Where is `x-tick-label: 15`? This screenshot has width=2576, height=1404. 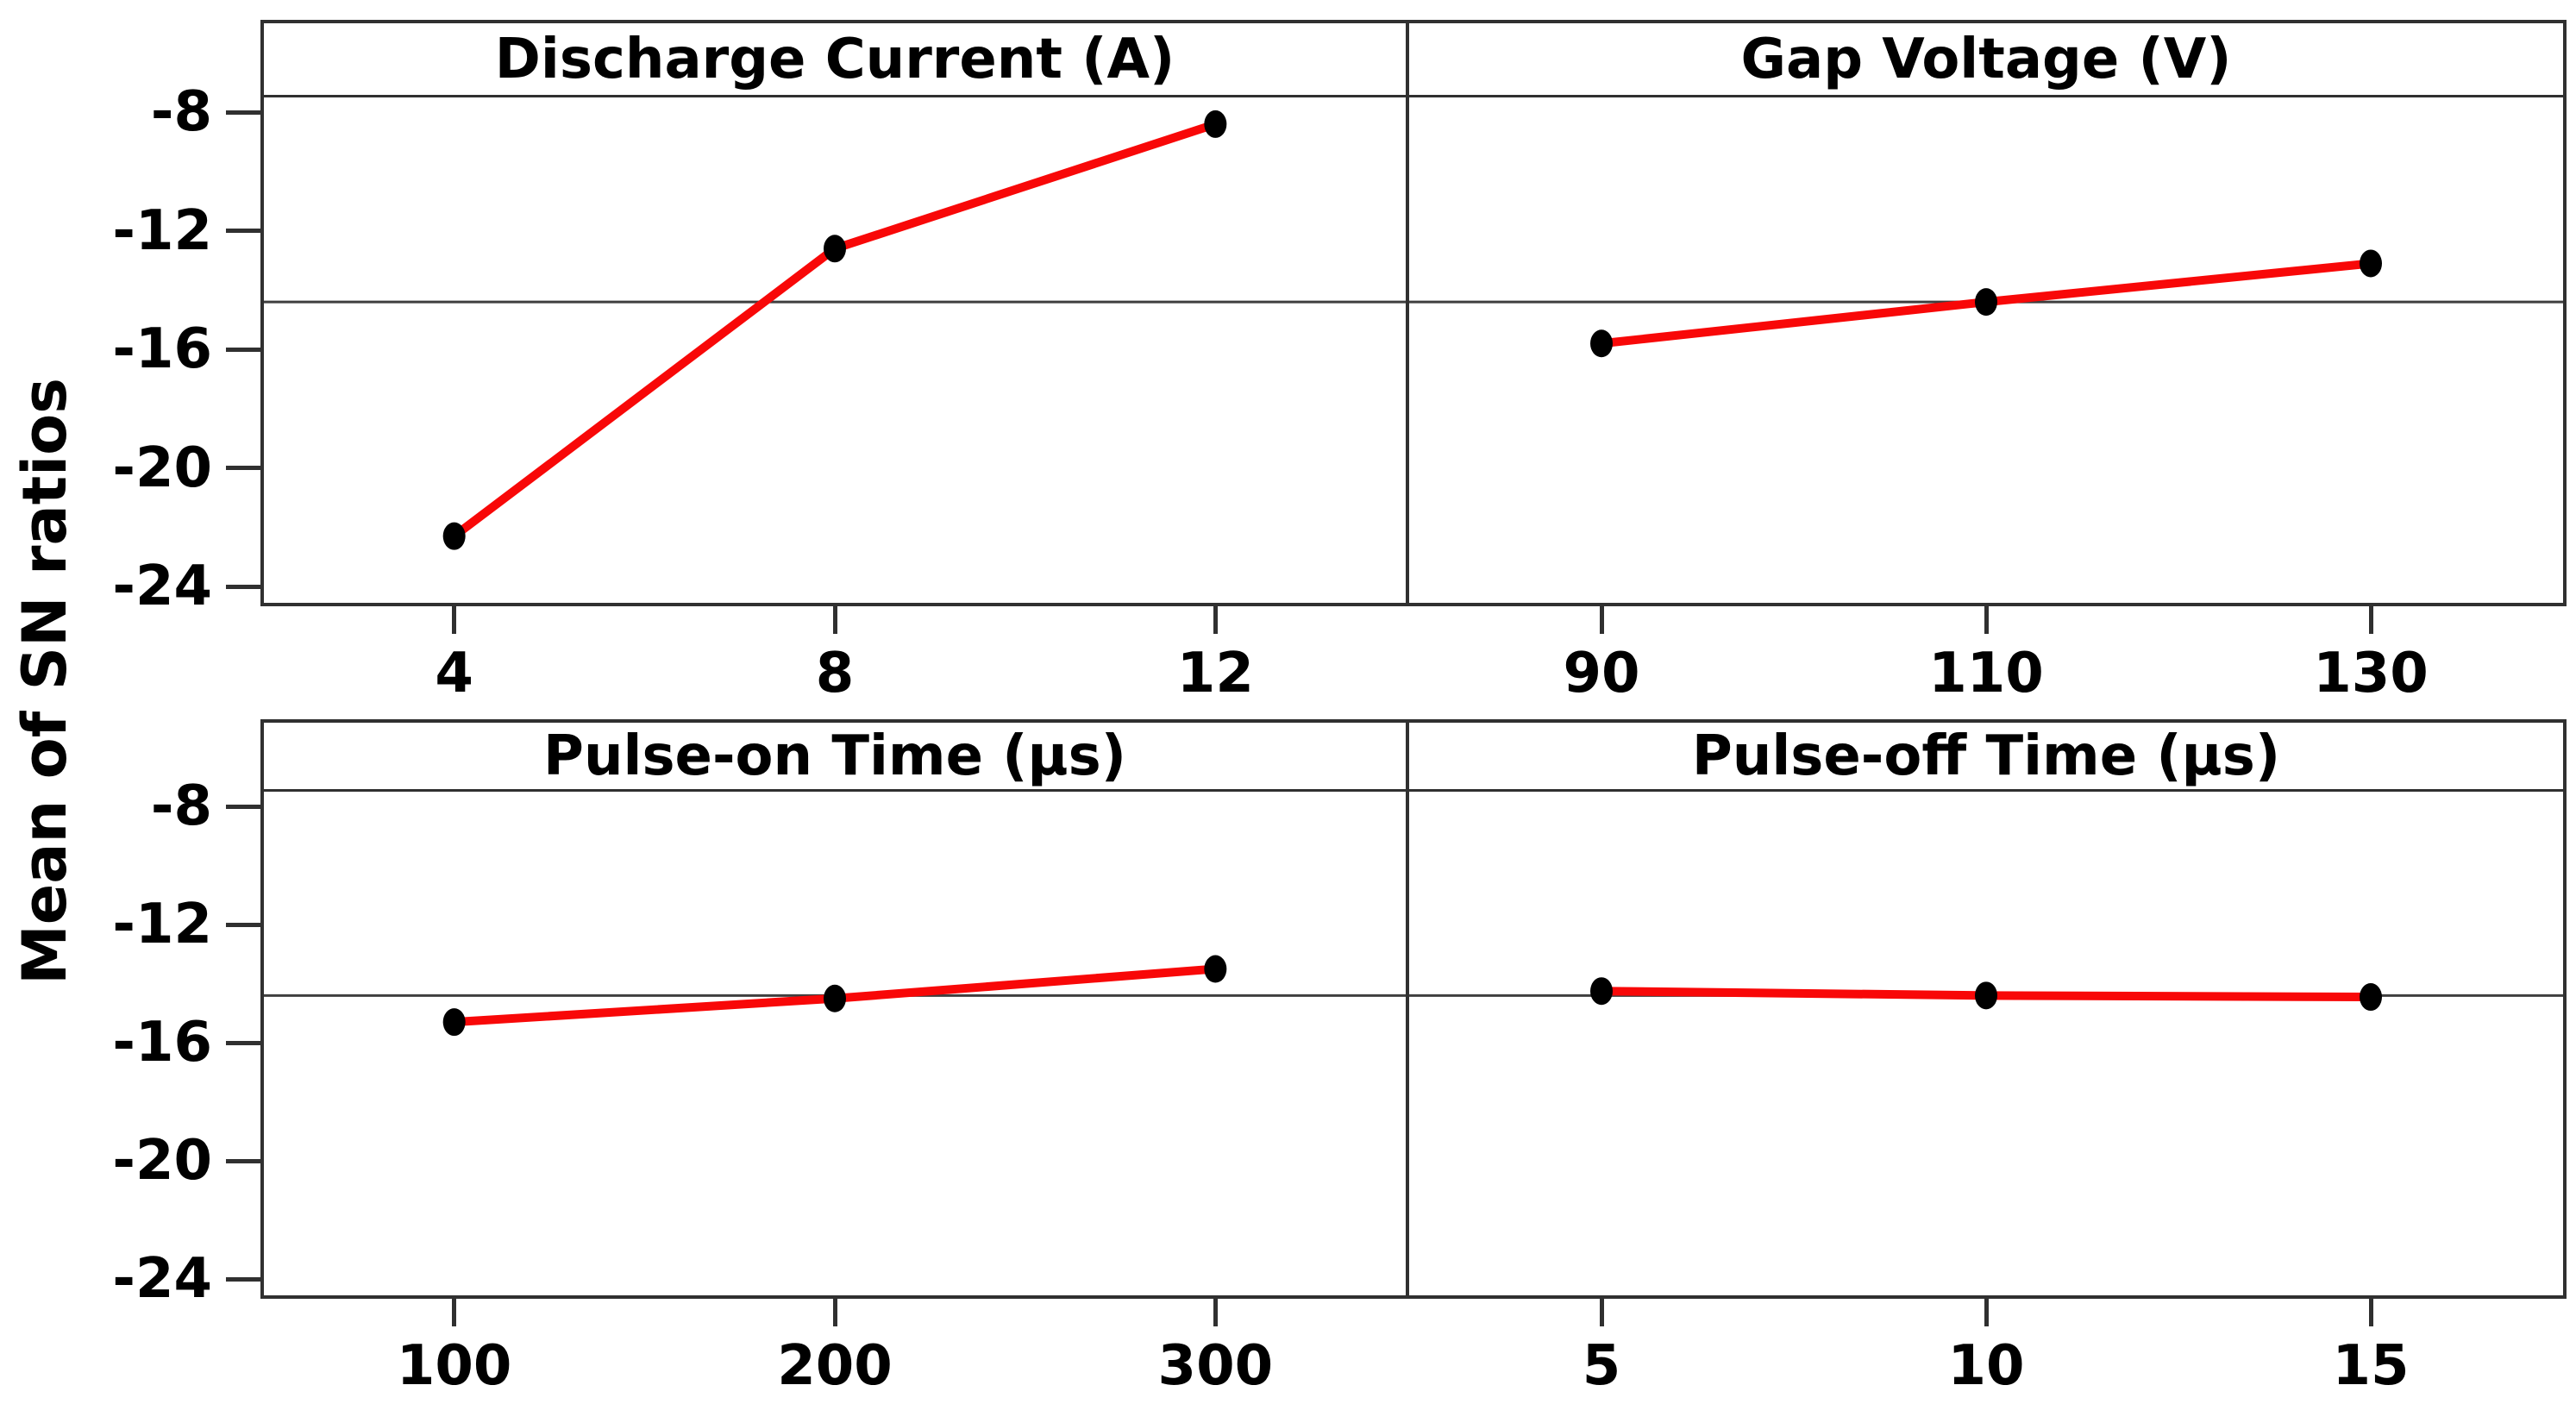
x-tick-label: 15 is located at coordinates (2371, 1366).